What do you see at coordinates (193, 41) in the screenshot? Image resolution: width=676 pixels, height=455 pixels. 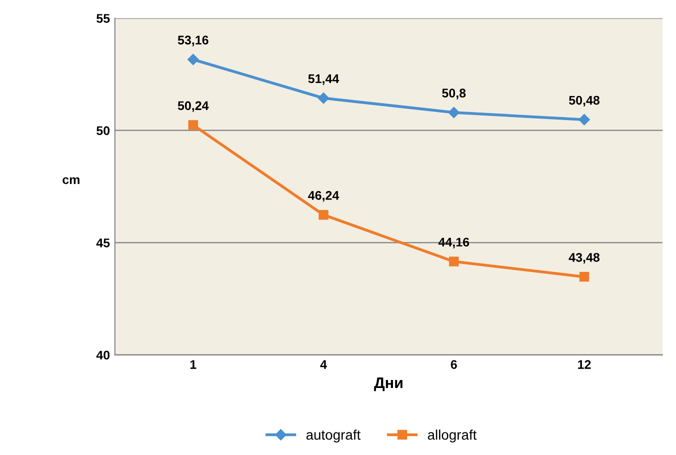 I see `data-label: 53,16` at bounding box center [193, 41].